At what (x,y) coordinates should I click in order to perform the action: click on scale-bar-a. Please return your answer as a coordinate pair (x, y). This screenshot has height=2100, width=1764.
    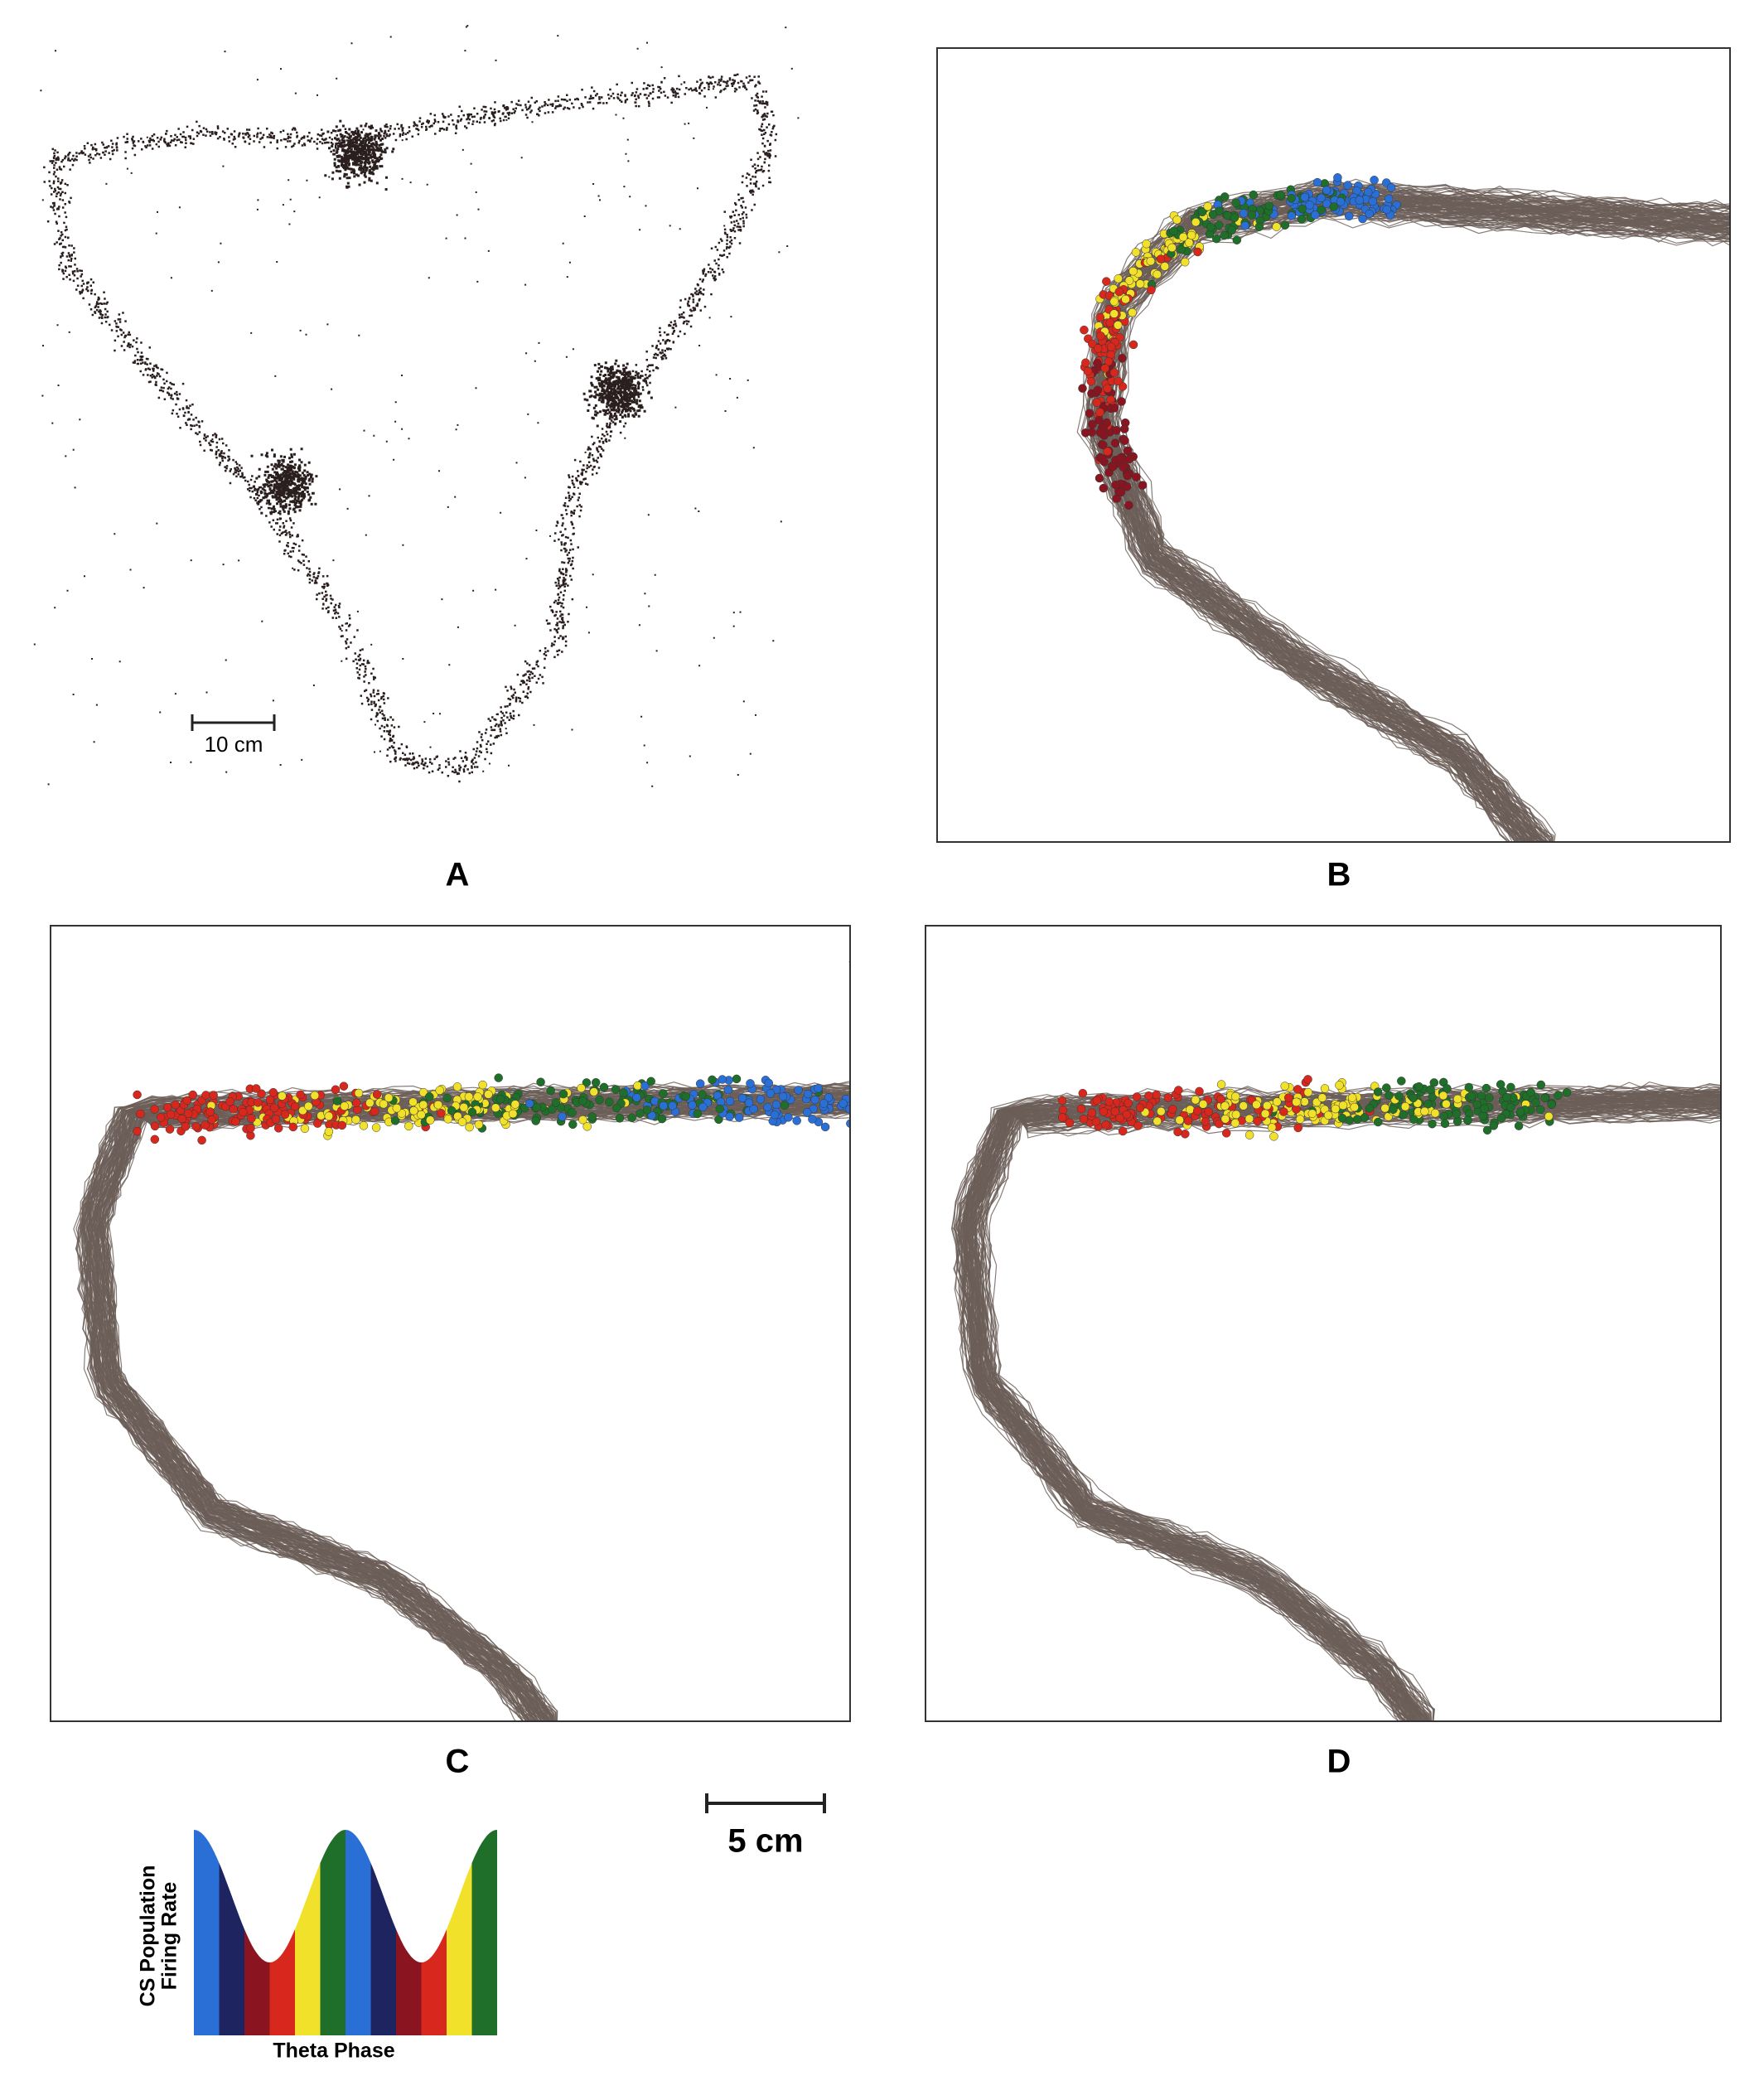
    Looking at the image, I should click on (233, 722).